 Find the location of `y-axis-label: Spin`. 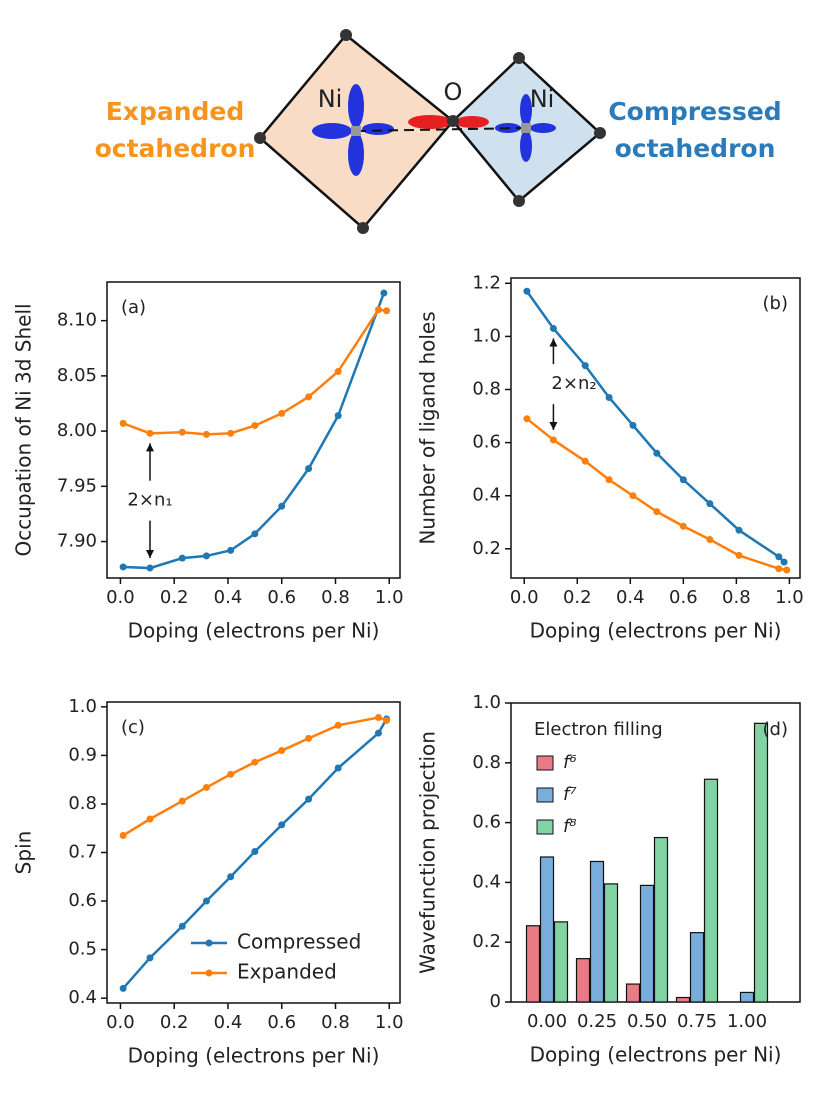

y-axis-label: Spin is located at coordinates (24, 853).